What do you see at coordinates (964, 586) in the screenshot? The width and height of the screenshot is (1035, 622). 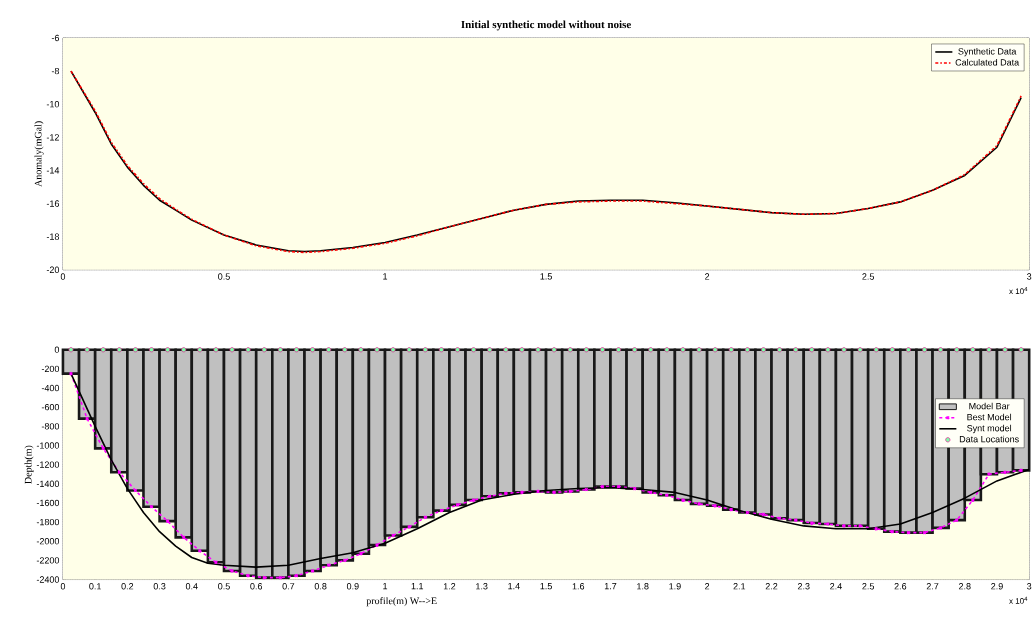 I see `x-tick-label: 2.8` at bounding box center [964, 586].